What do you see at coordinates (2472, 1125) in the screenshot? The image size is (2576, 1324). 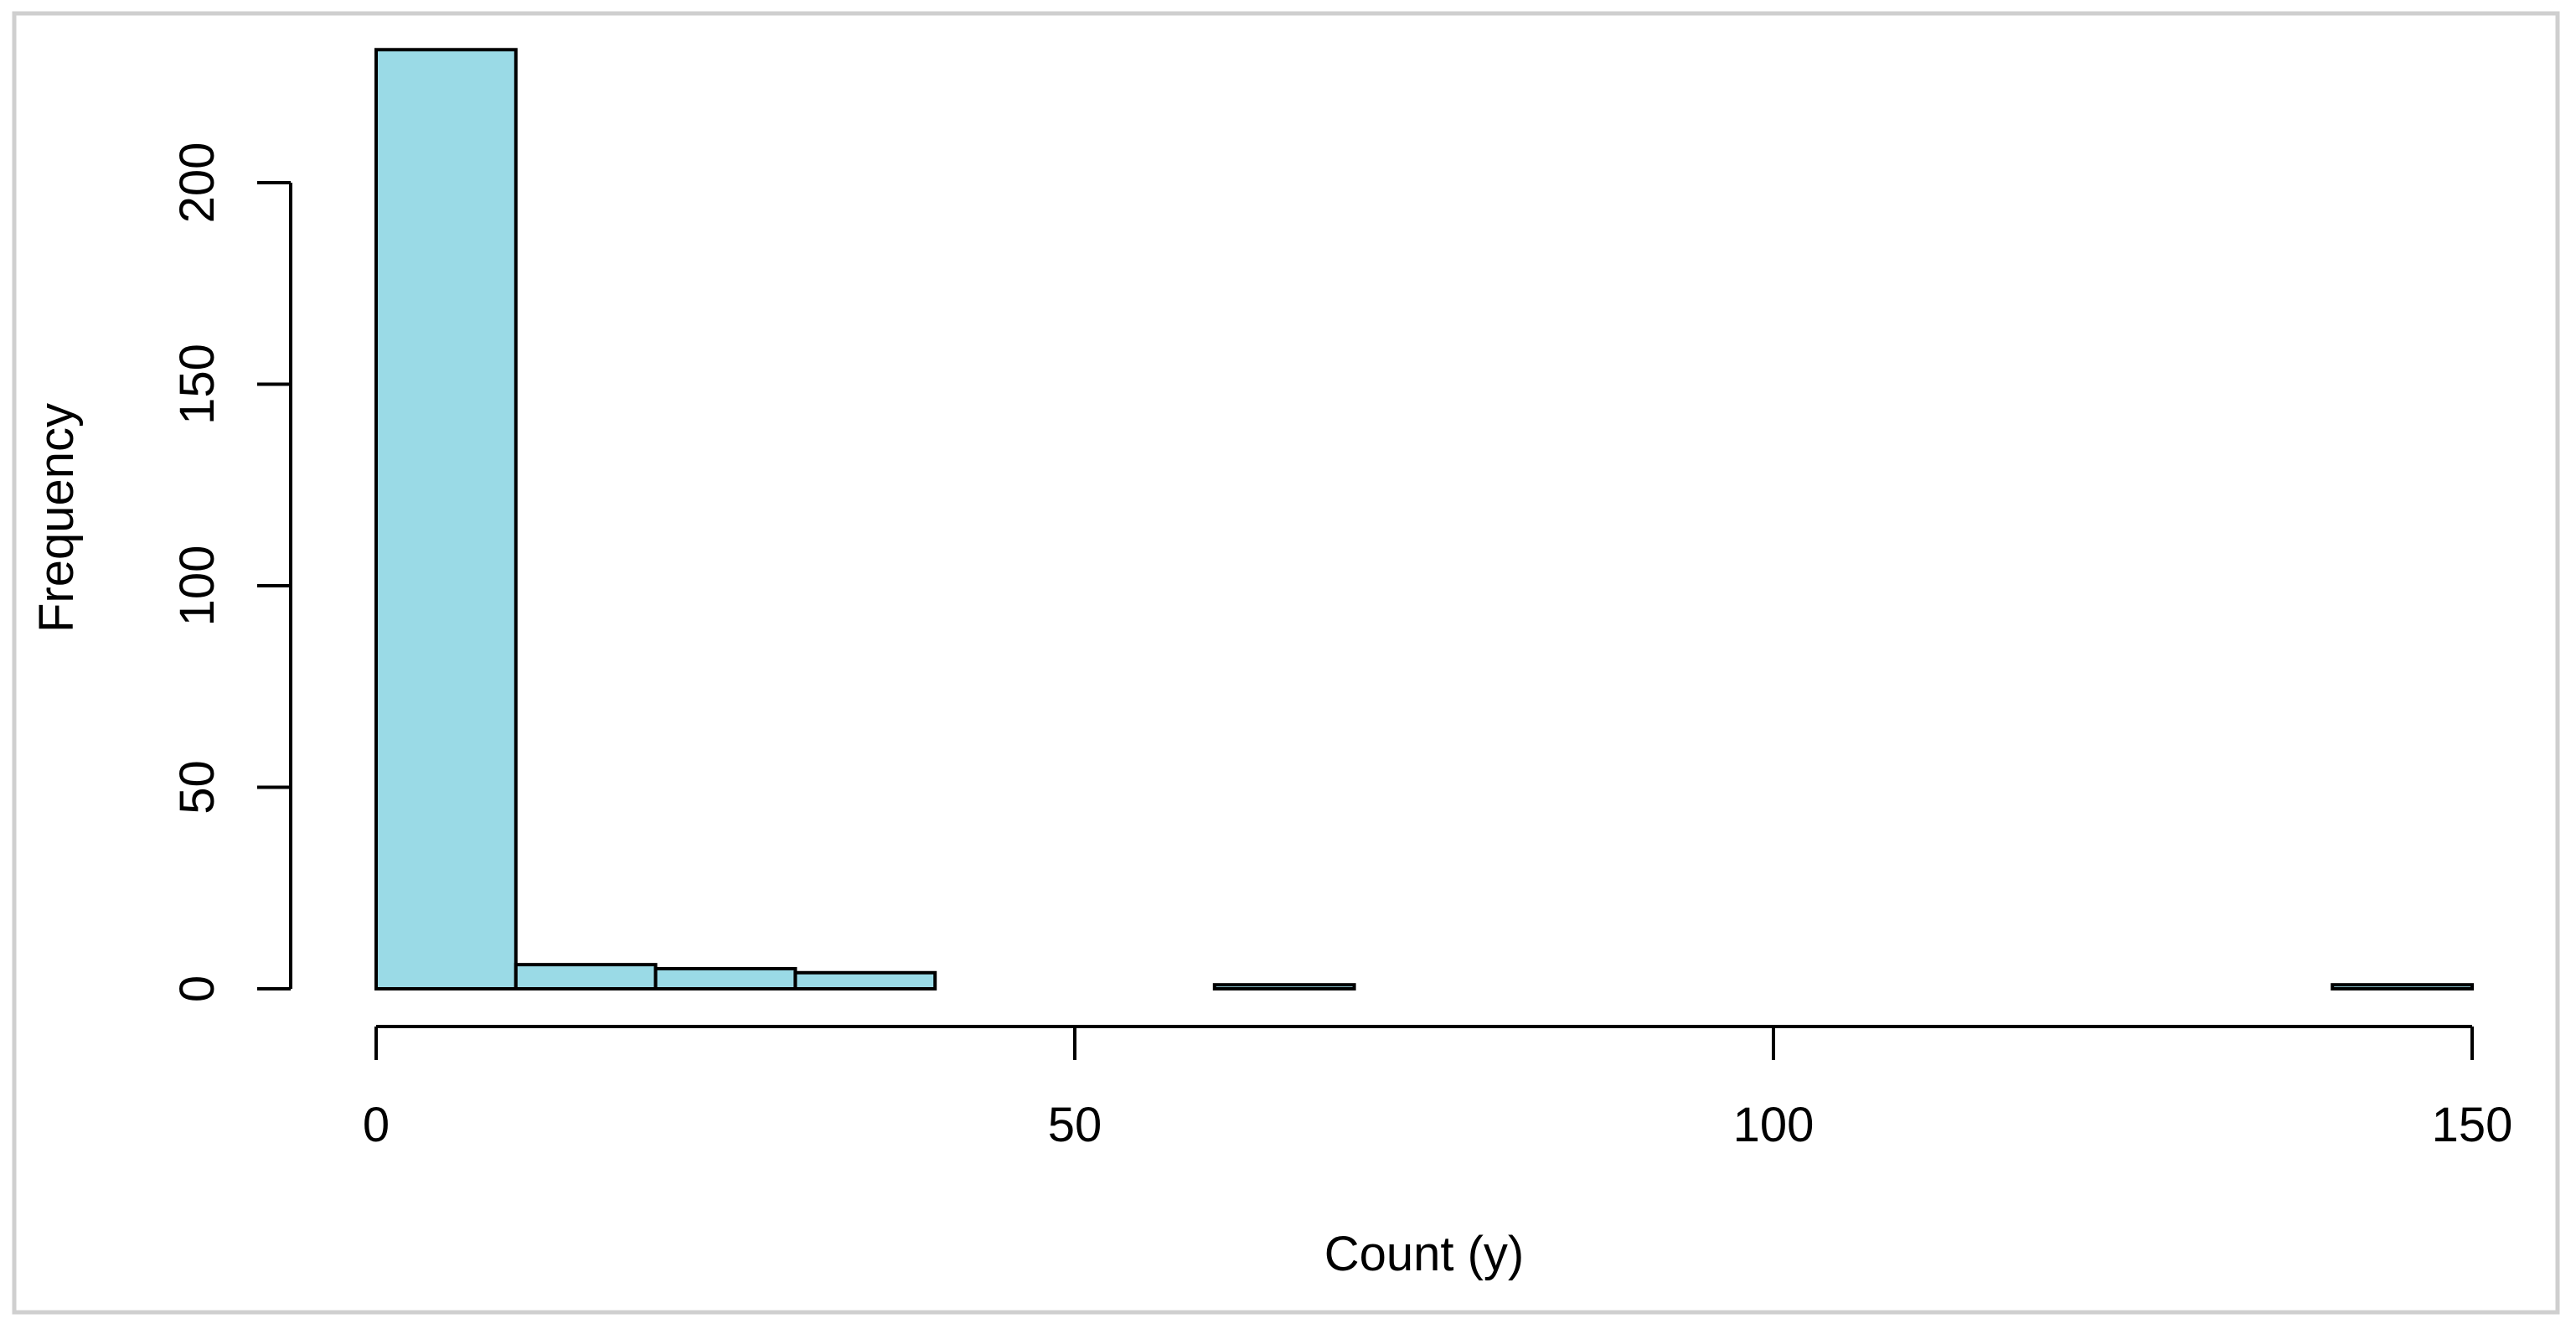 I see `x-tick-label-150: 150` at bounding box center [2472, 1125].